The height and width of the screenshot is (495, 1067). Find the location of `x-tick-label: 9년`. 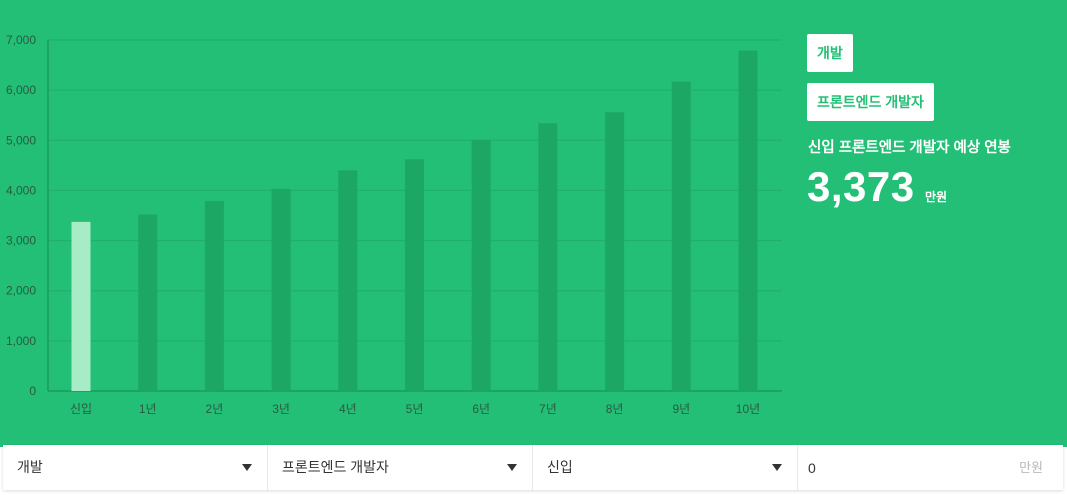

x-tick-label: 9년 is located at coordinates (681, 409).